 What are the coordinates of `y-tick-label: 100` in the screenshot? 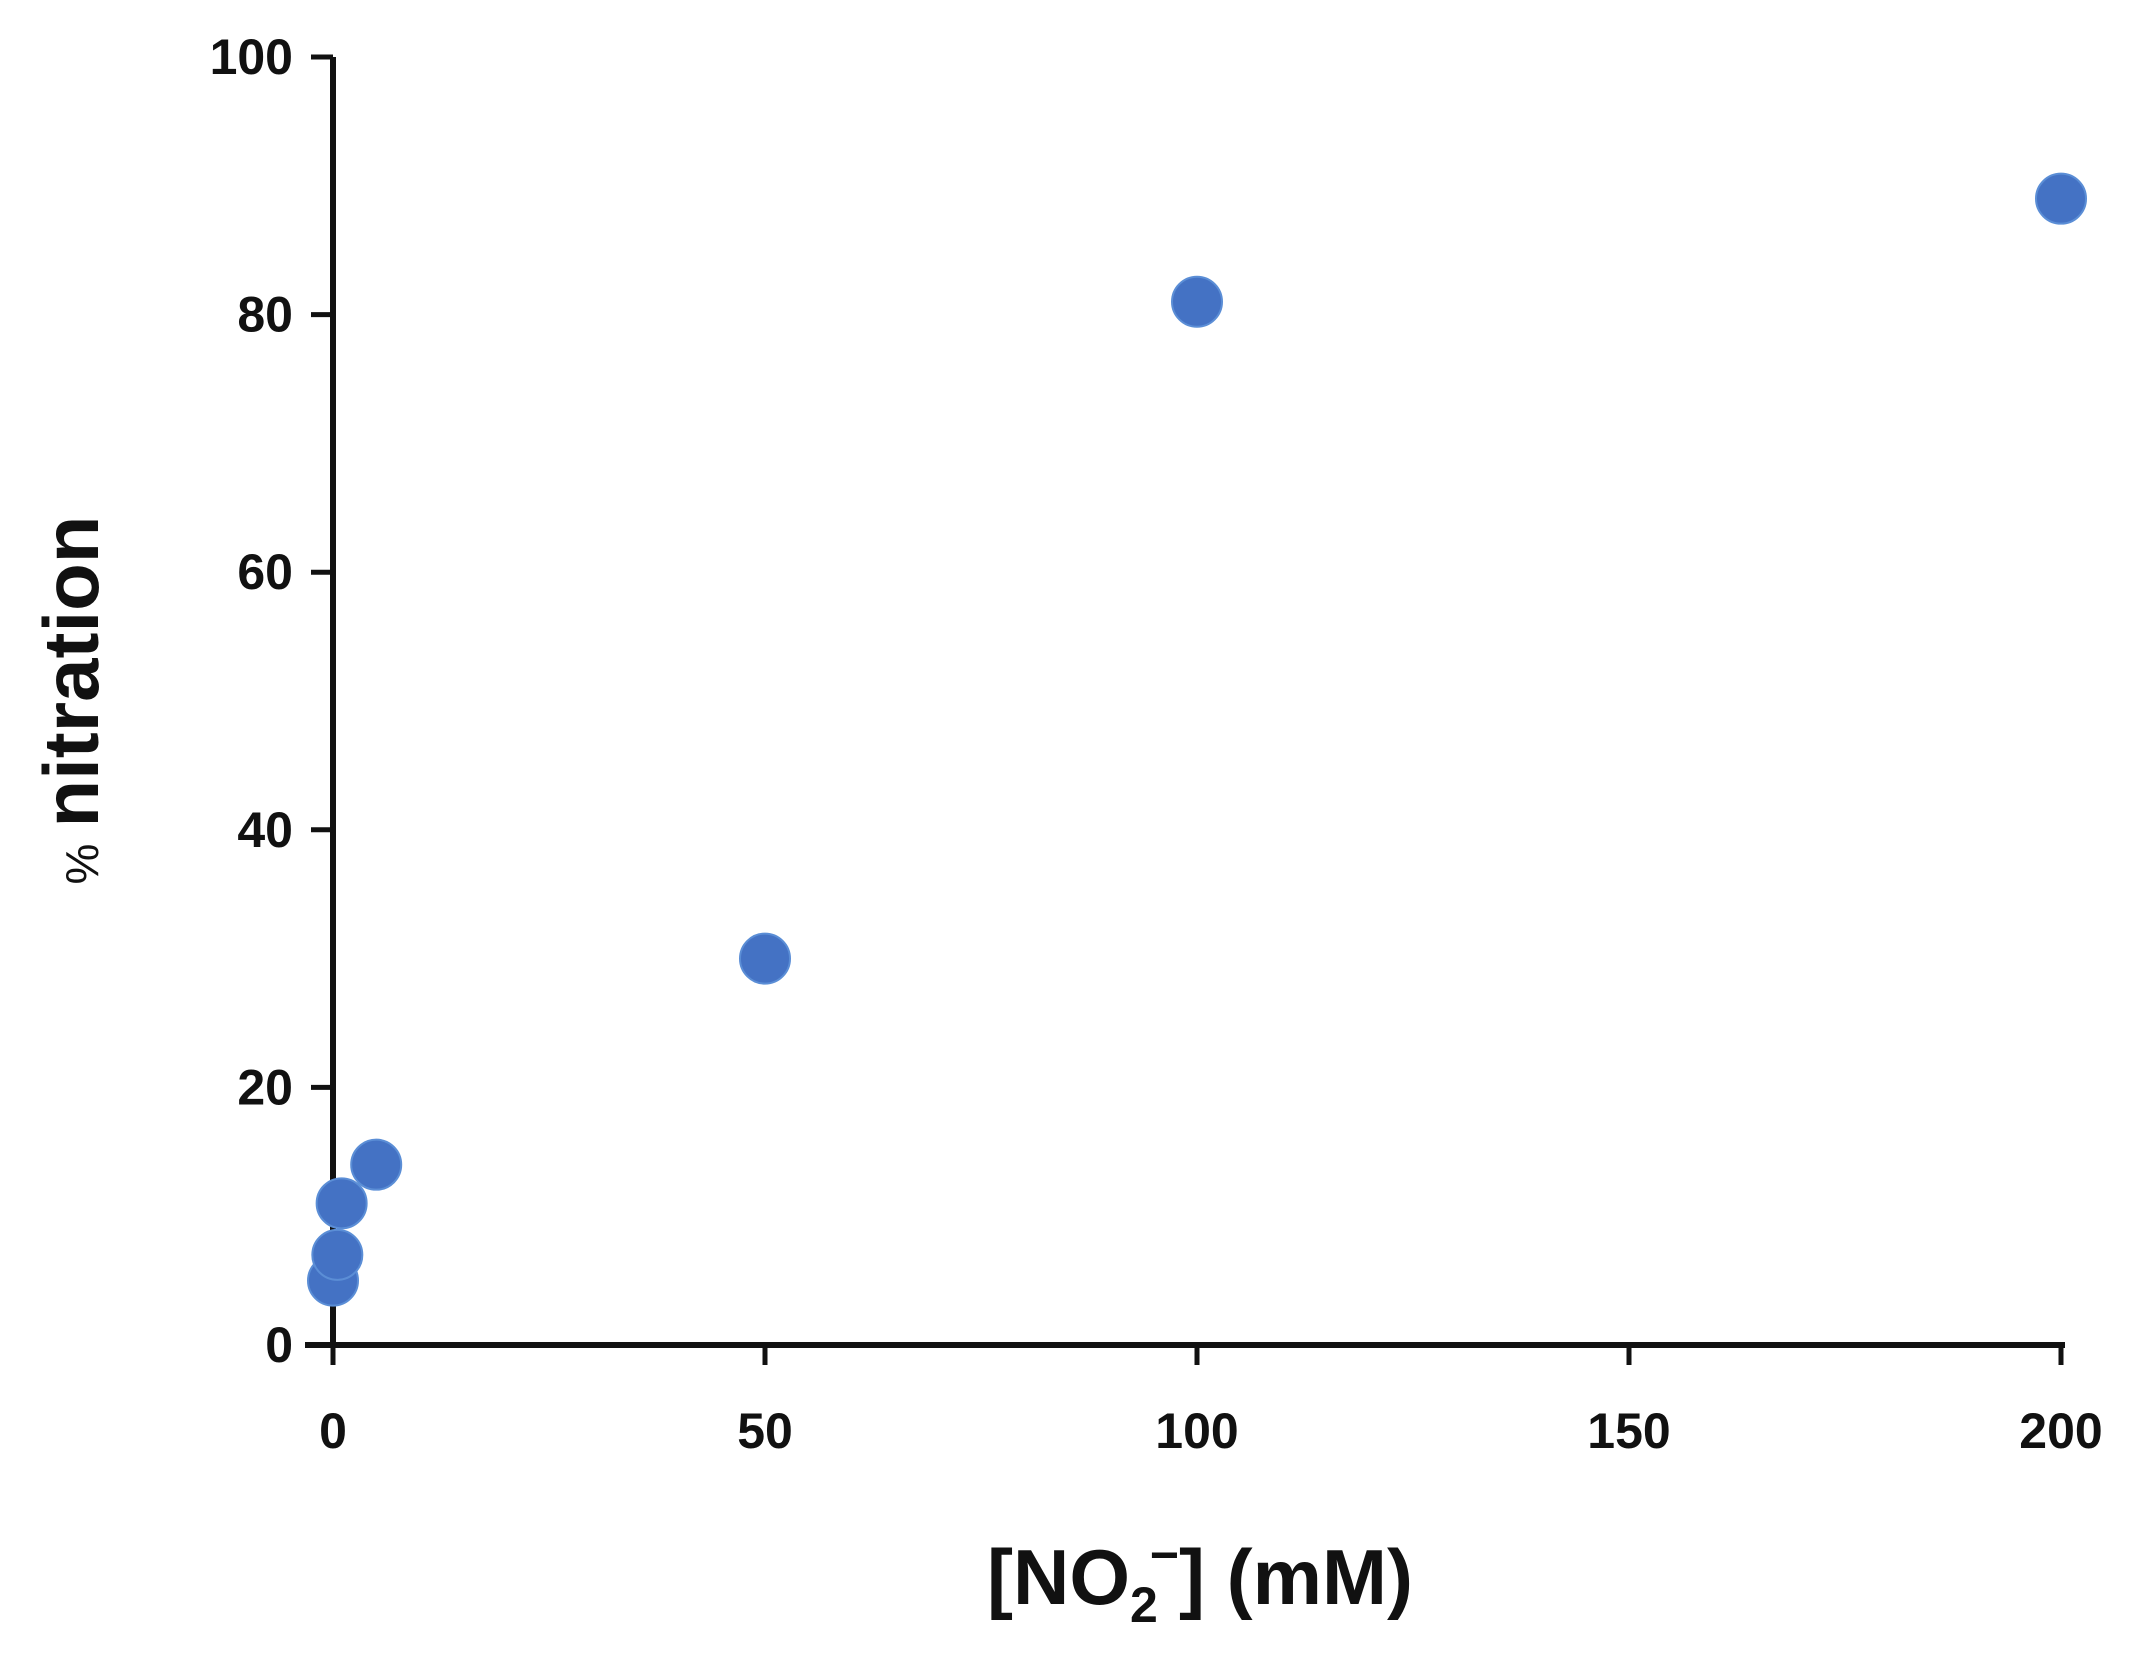 It's located at (251, 57).